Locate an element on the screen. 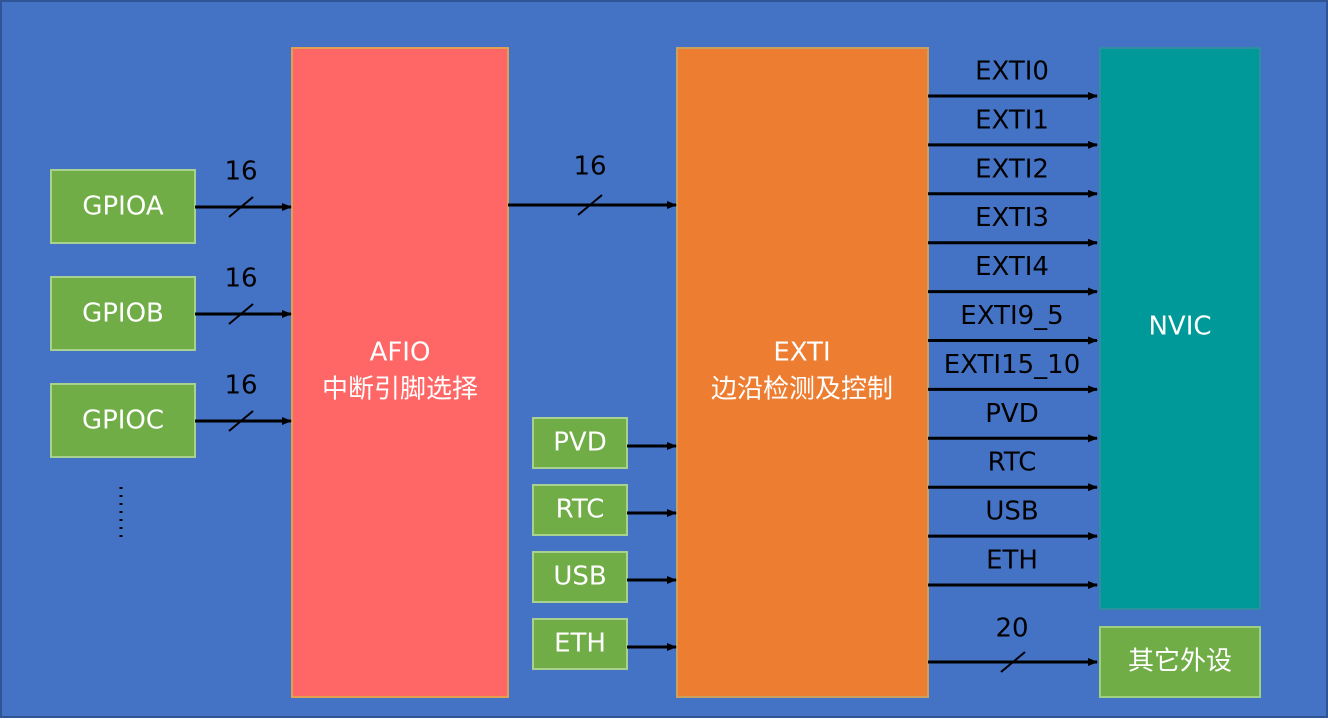 This screenshot has width=1328, height=722. gpio-label: GPIOC is located at coordinates (123, 421).